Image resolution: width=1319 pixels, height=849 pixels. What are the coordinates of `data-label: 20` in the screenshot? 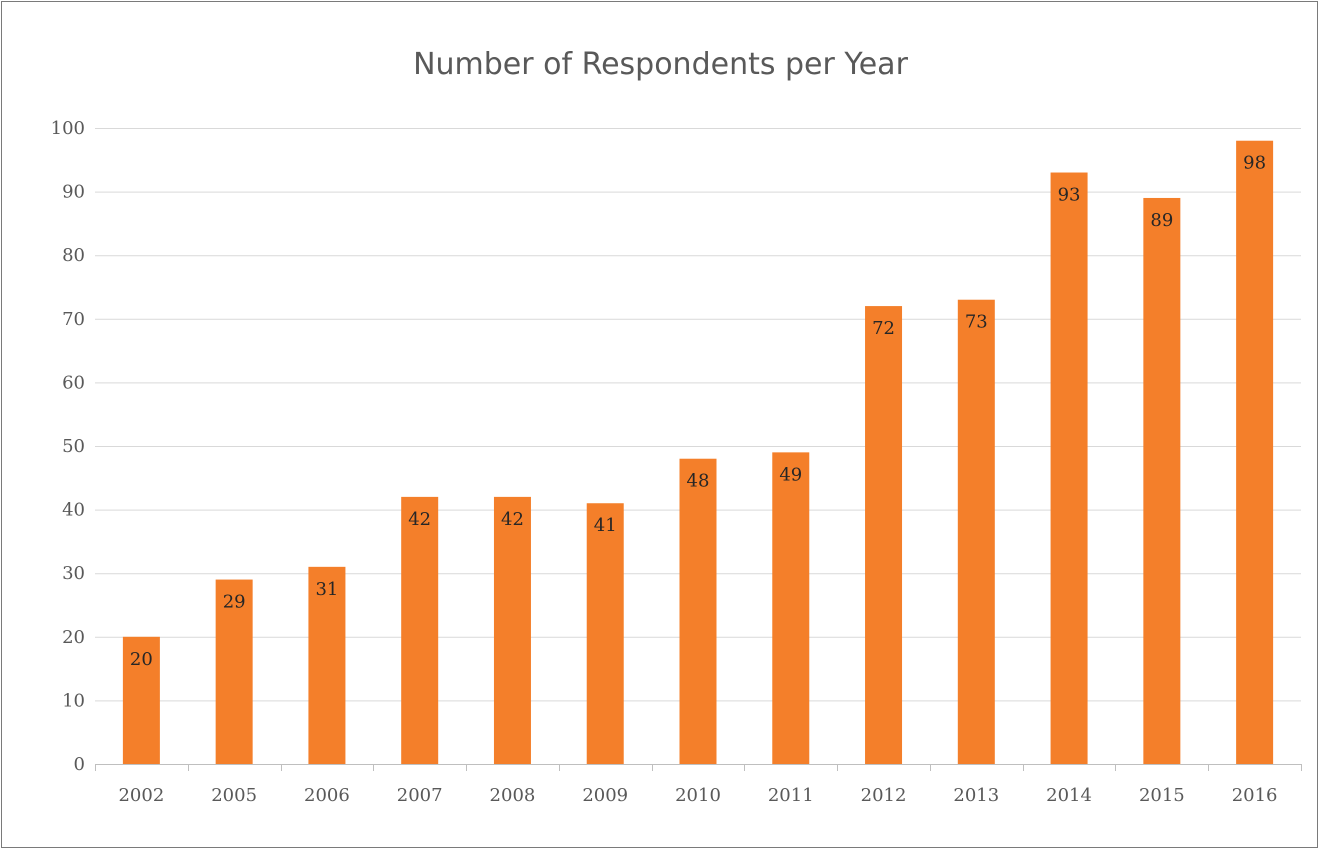 It's located at (141, 659).